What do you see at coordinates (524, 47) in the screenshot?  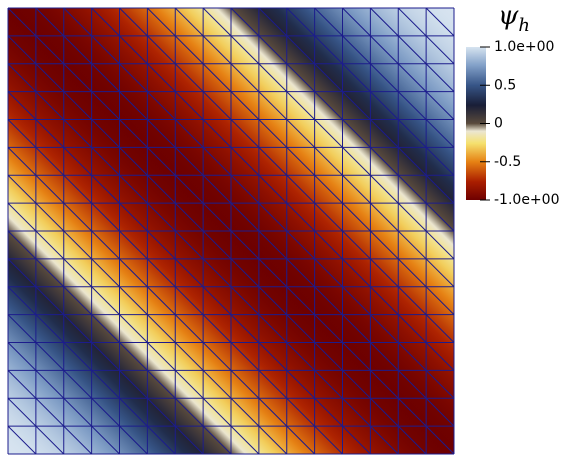 I see `tick-label: 1.0e+00` at bounding box center [524, 47].